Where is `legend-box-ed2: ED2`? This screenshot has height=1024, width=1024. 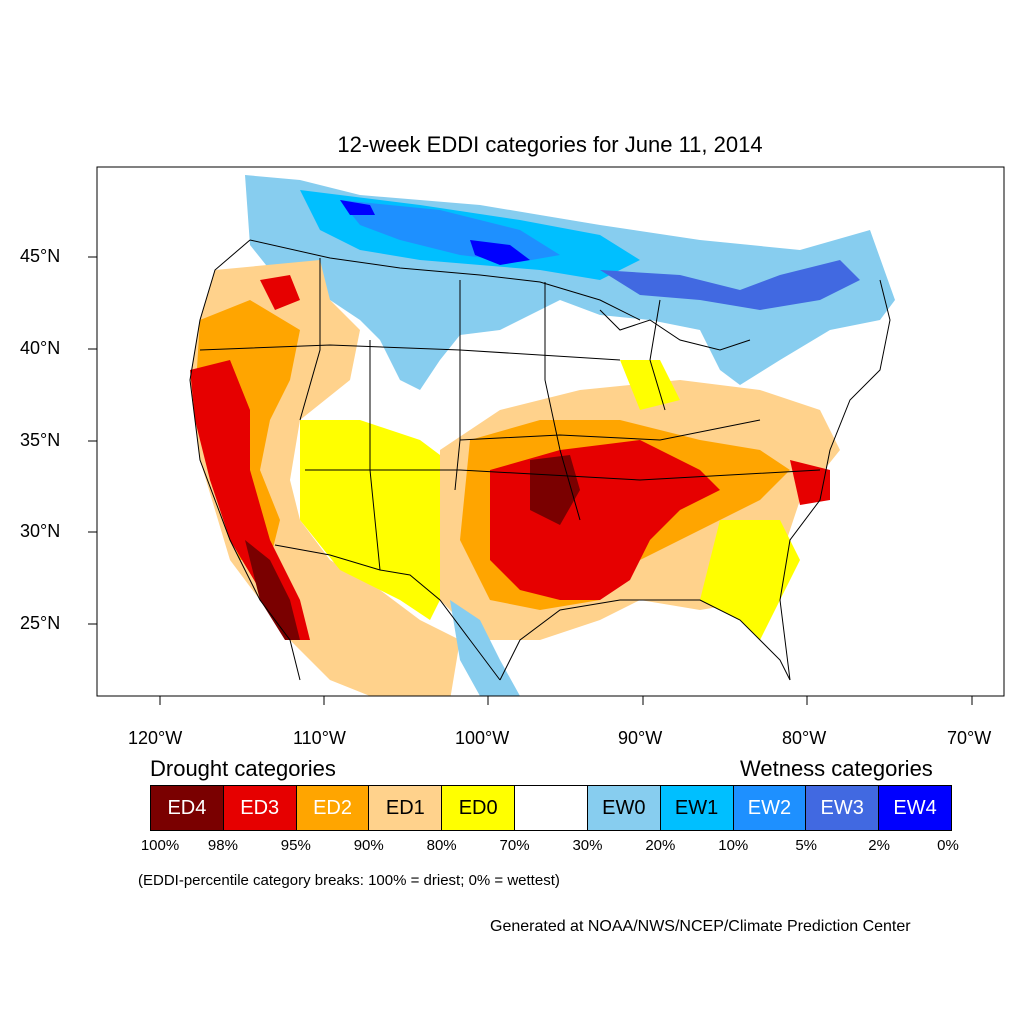
legend-box-ed2: ED2 is located at coordinates (333, 808).